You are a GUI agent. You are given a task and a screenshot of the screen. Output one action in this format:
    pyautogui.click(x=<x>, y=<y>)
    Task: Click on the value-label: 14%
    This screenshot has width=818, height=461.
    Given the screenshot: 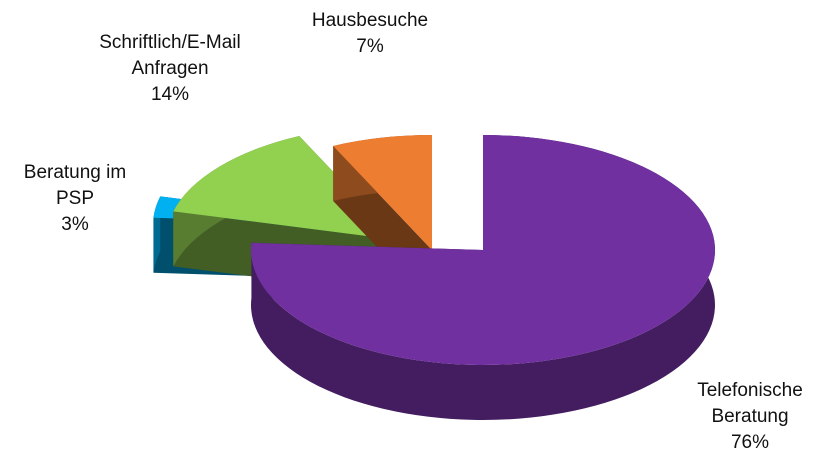 What is the action you would take?
    pyautogui.click(x=170, y=94)
    